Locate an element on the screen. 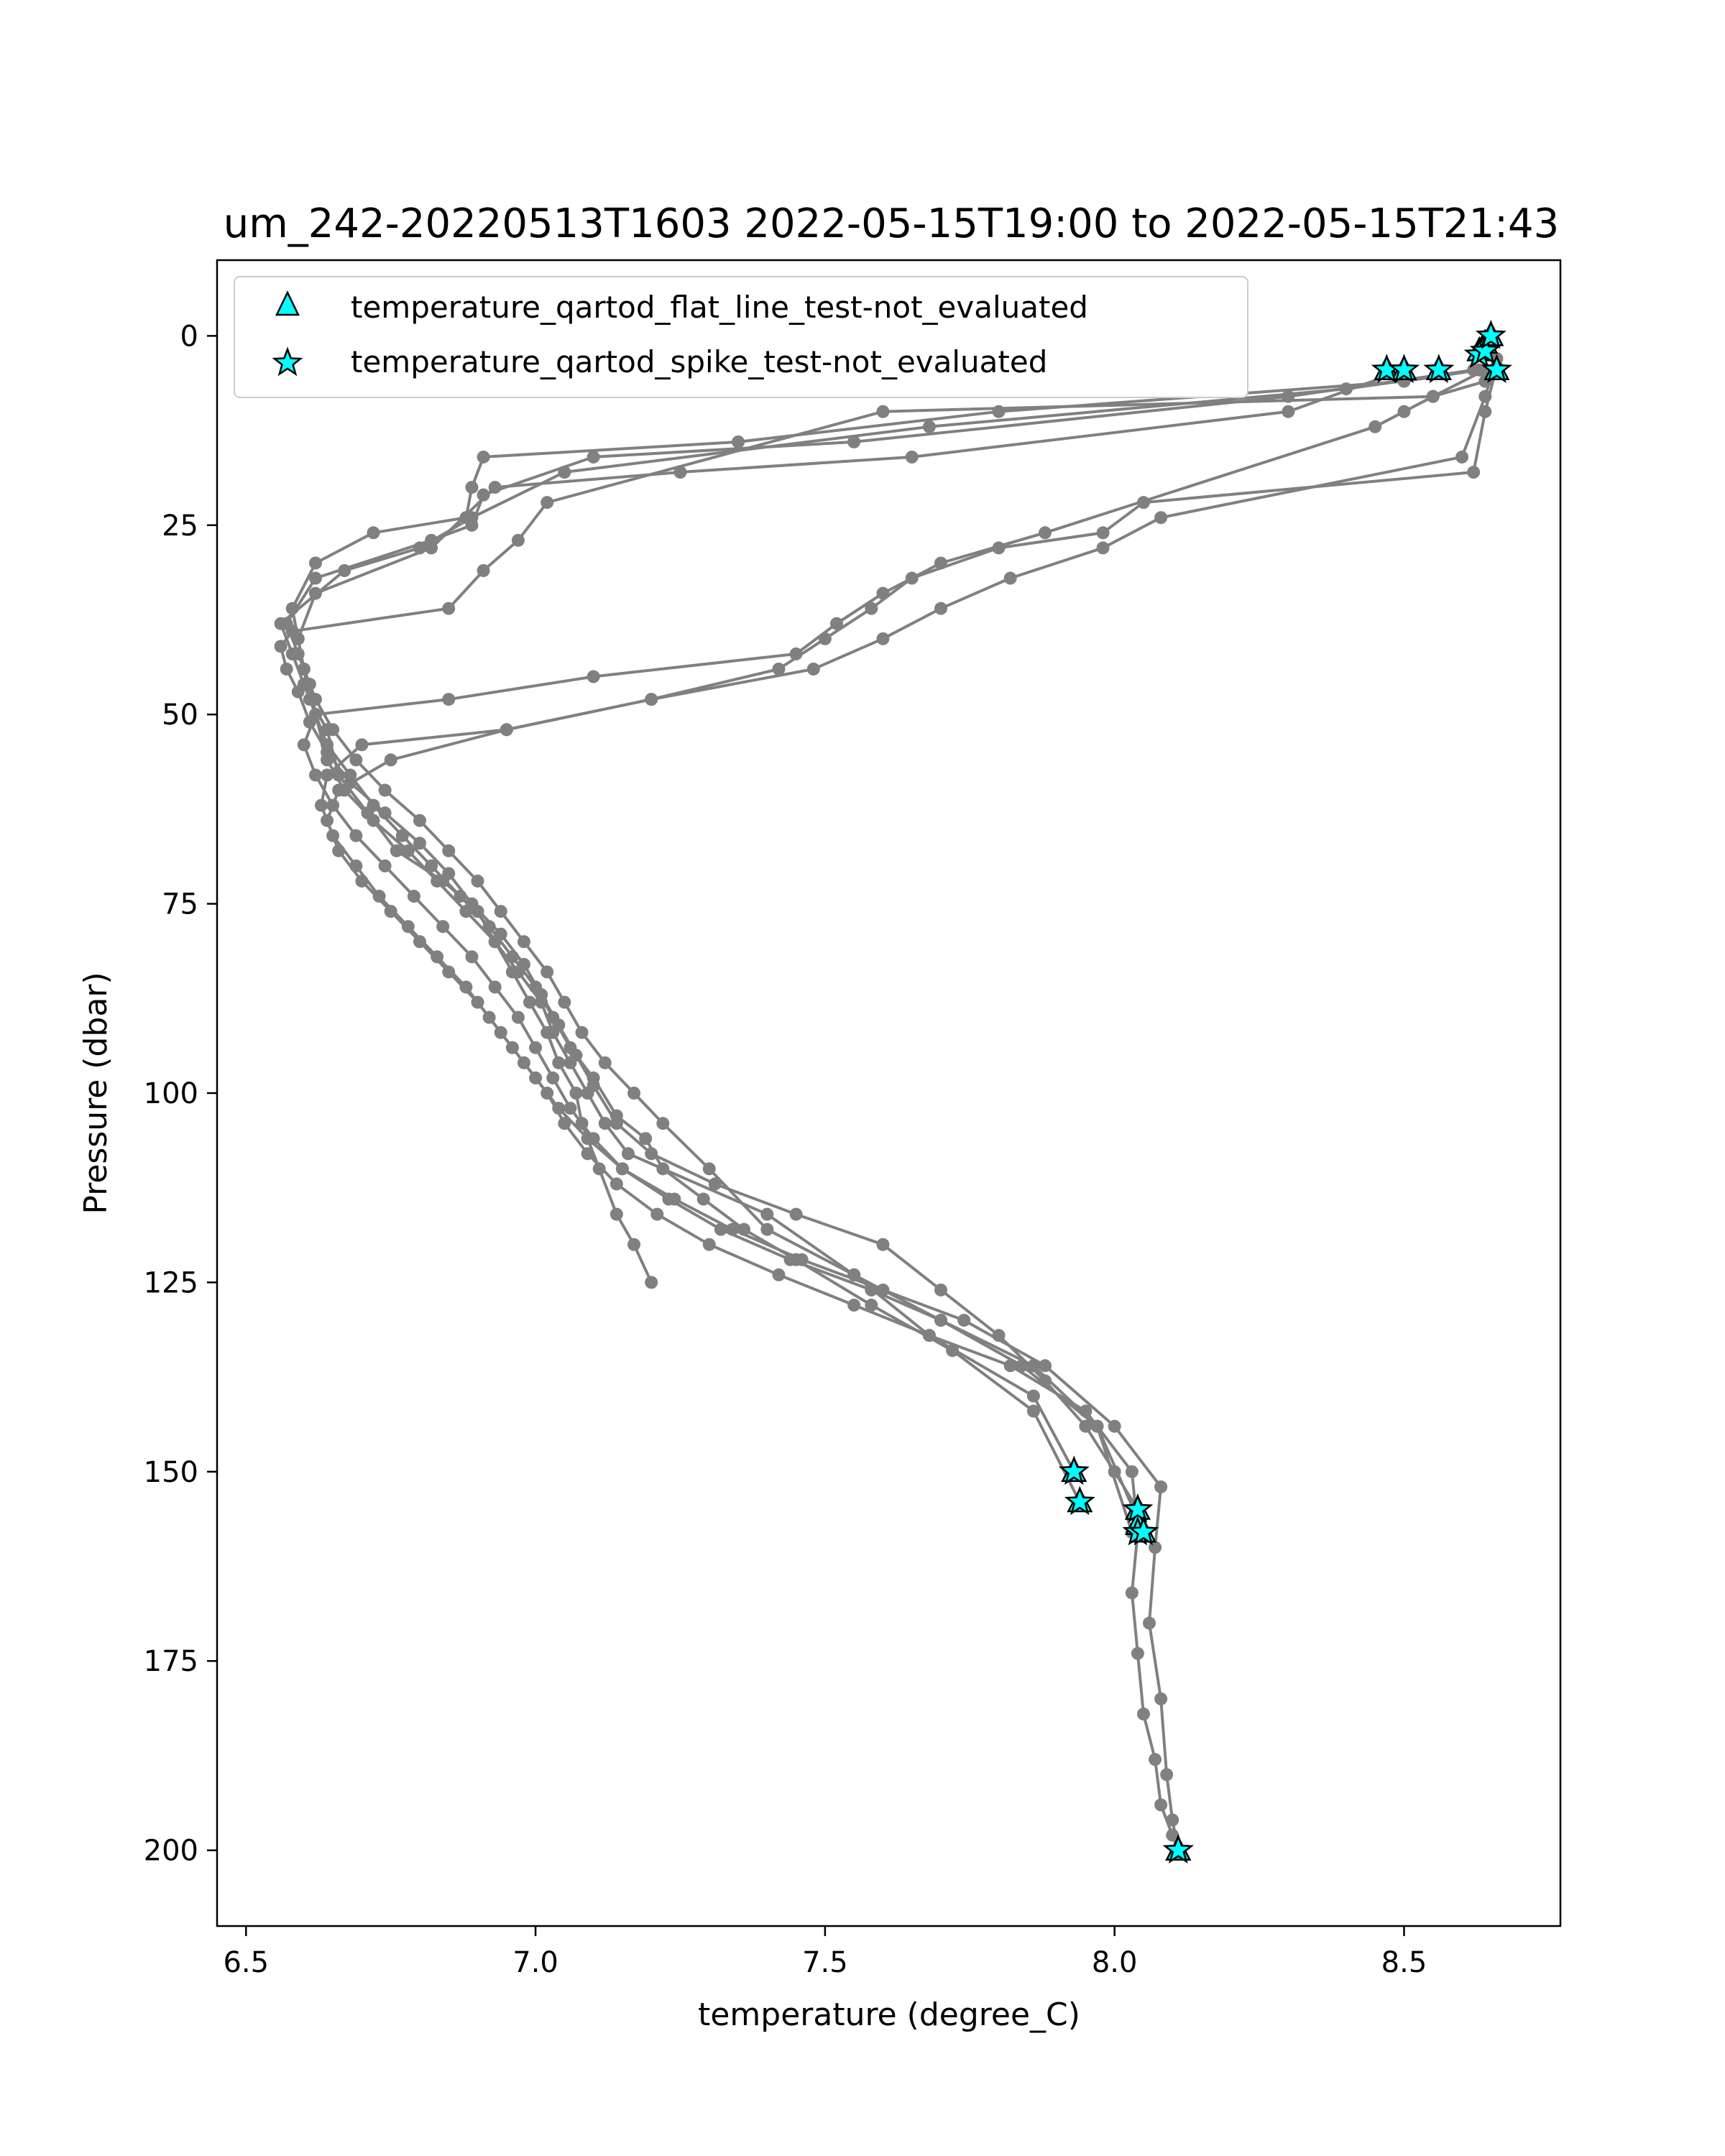  y-tick-label: 200 is located at coordinates (171, 1851).